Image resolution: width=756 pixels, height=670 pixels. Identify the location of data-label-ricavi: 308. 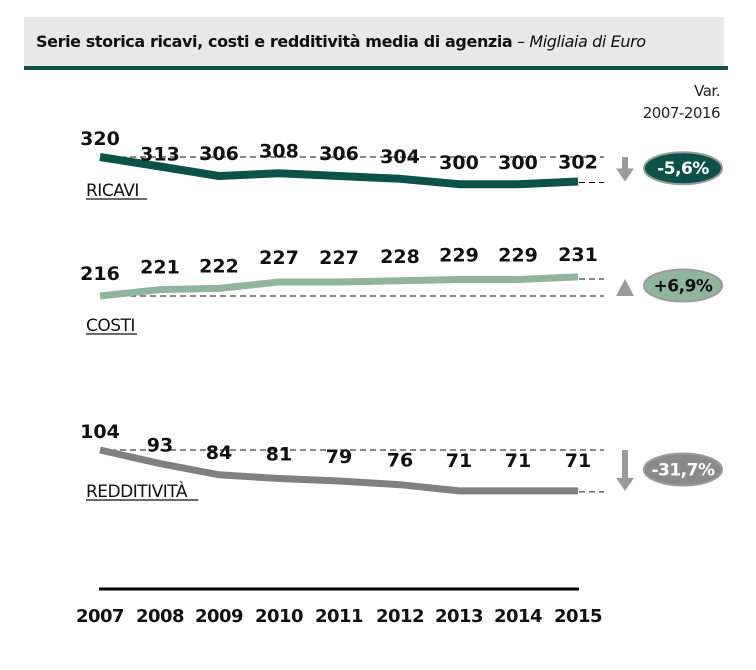
(279, 151).